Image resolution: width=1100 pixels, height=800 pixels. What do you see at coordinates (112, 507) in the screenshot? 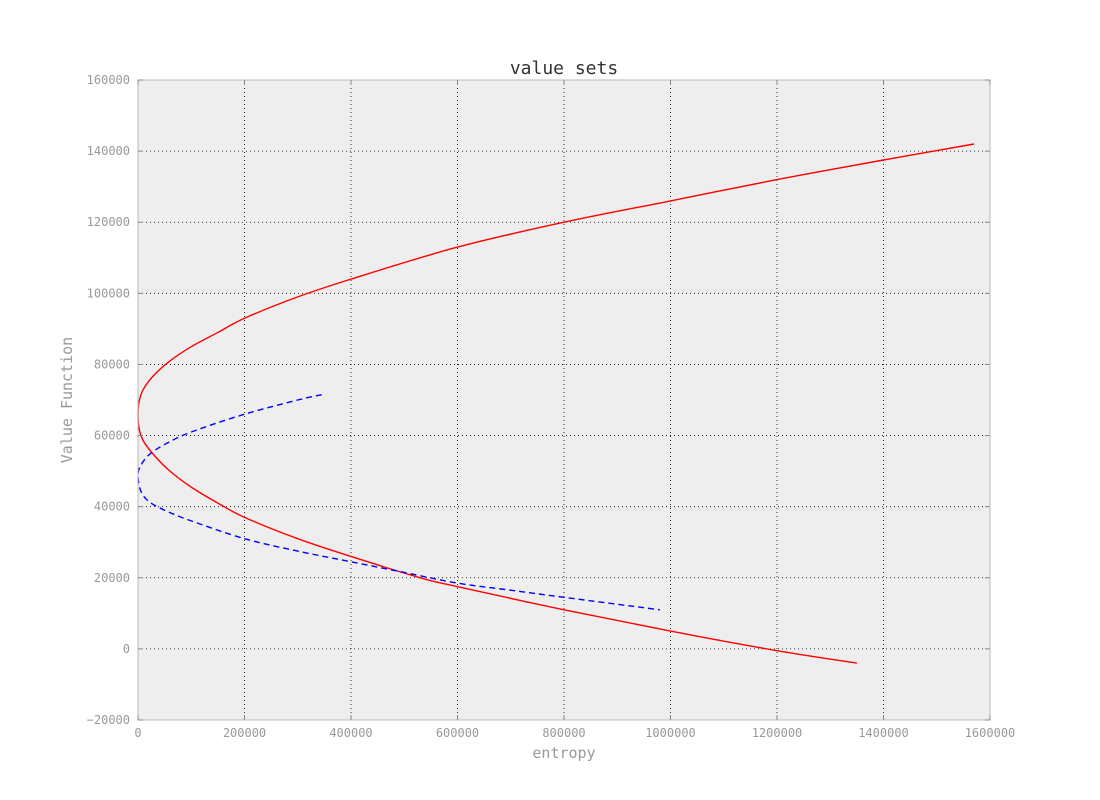
I see `y-tick-label: 40000` at bounding box center [112, 507].